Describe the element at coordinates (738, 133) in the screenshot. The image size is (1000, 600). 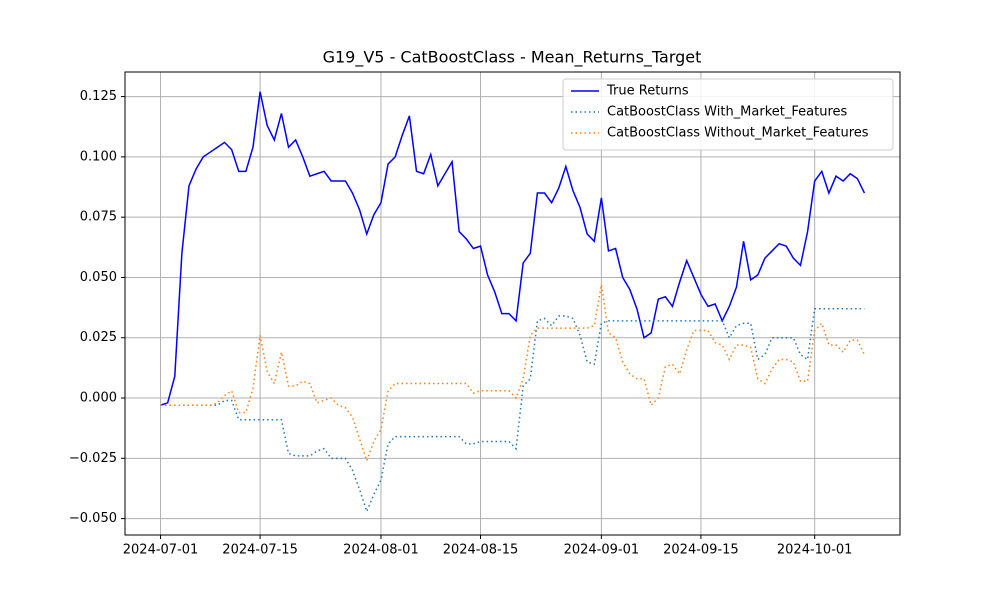
I see `legend-label: CatBoostClass Without_Market_Features` at that location.